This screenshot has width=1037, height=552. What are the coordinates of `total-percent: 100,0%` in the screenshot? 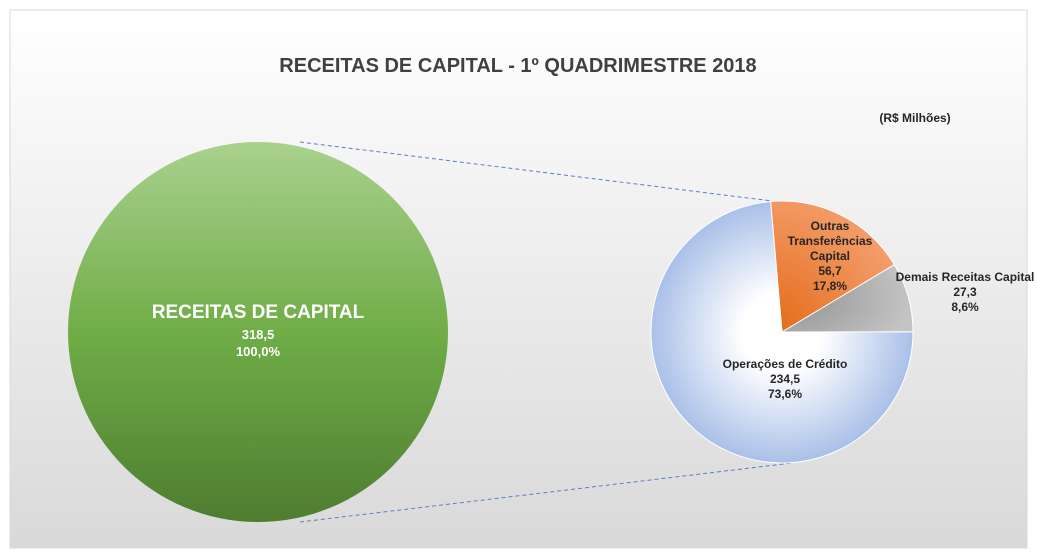 It's located at (258, 351).